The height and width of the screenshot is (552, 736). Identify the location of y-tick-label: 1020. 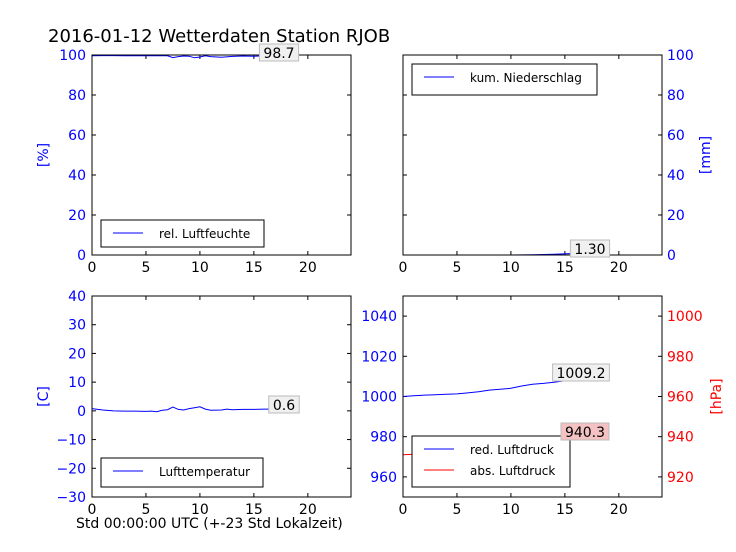
(379, 357).